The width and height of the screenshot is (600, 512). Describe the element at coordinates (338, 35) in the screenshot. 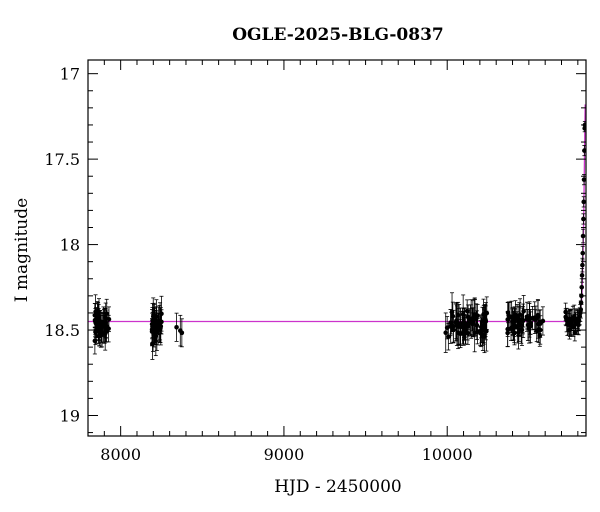

I see `chart-title: OGLE-2025-BLG-0837` at that location.